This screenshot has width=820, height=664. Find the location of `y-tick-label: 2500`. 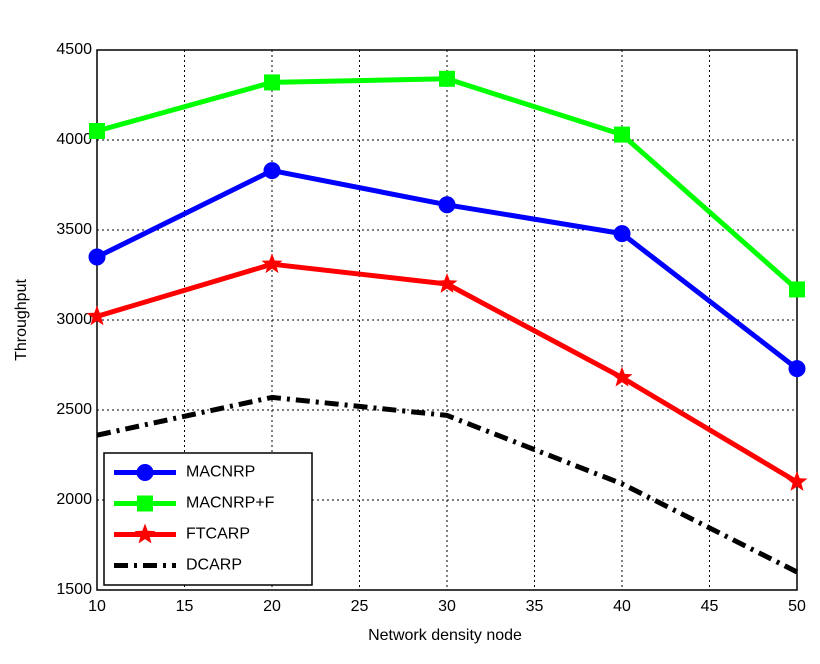

y-tick-label: 2500 is located at coordinates (74, 409).